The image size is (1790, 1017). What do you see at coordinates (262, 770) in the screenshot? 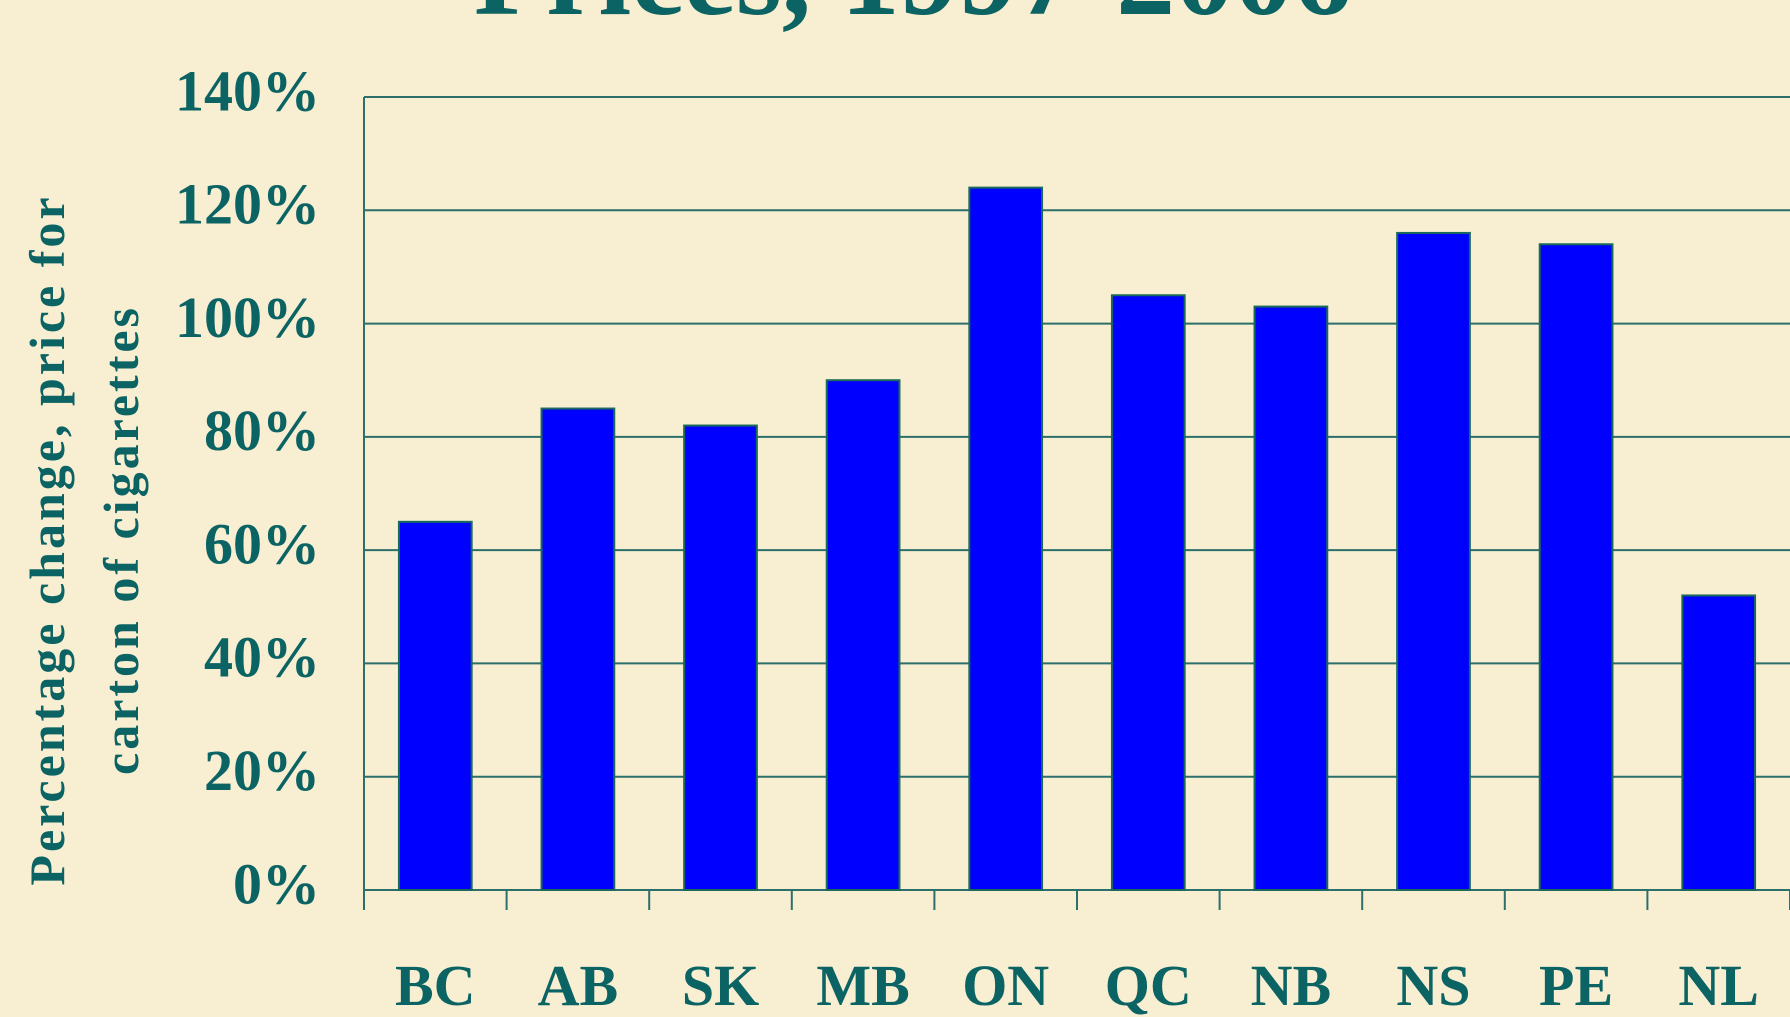
I see `y-tick-label: 20%` at bounding box center [262, 770].